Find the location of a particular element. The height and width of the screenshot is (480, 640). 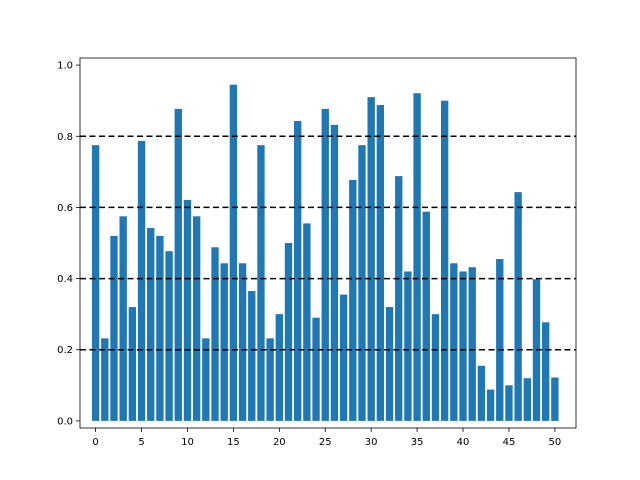

y-tick-label: 0.0 is located at coordinates (65, 421).